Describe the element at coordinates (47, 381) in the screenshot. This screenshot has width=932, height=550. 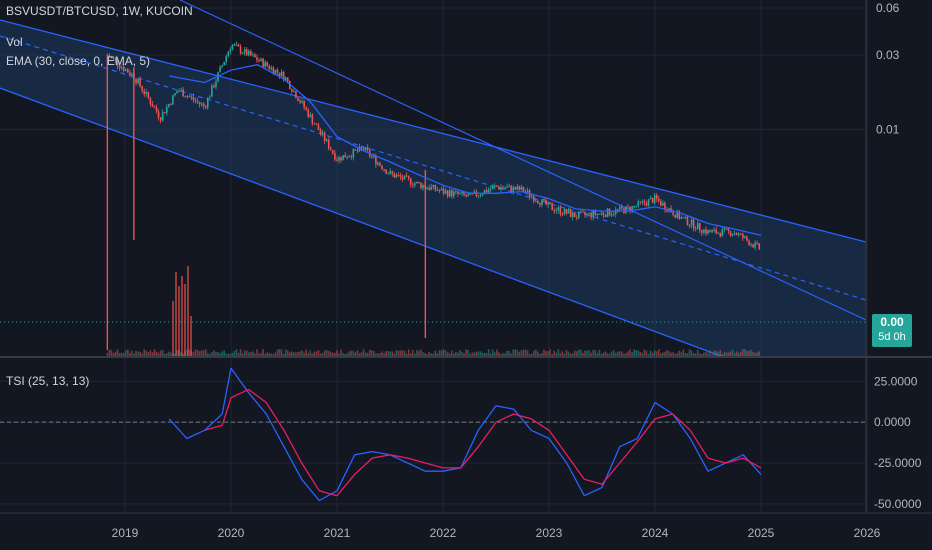
I see `tsi-legend: TSI (25, 13, 13)` at that location.